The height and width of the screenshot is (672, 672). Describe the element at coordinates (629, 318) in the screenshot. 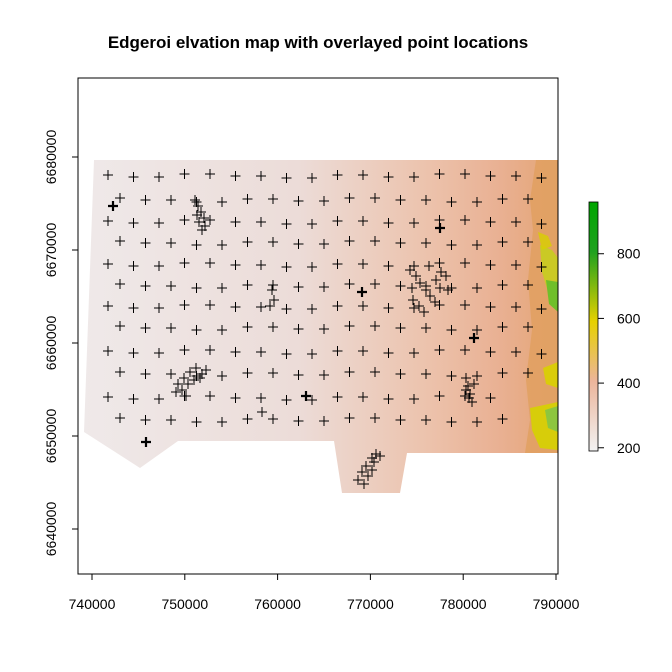

I see `legend-tick-label: 600` at that location.